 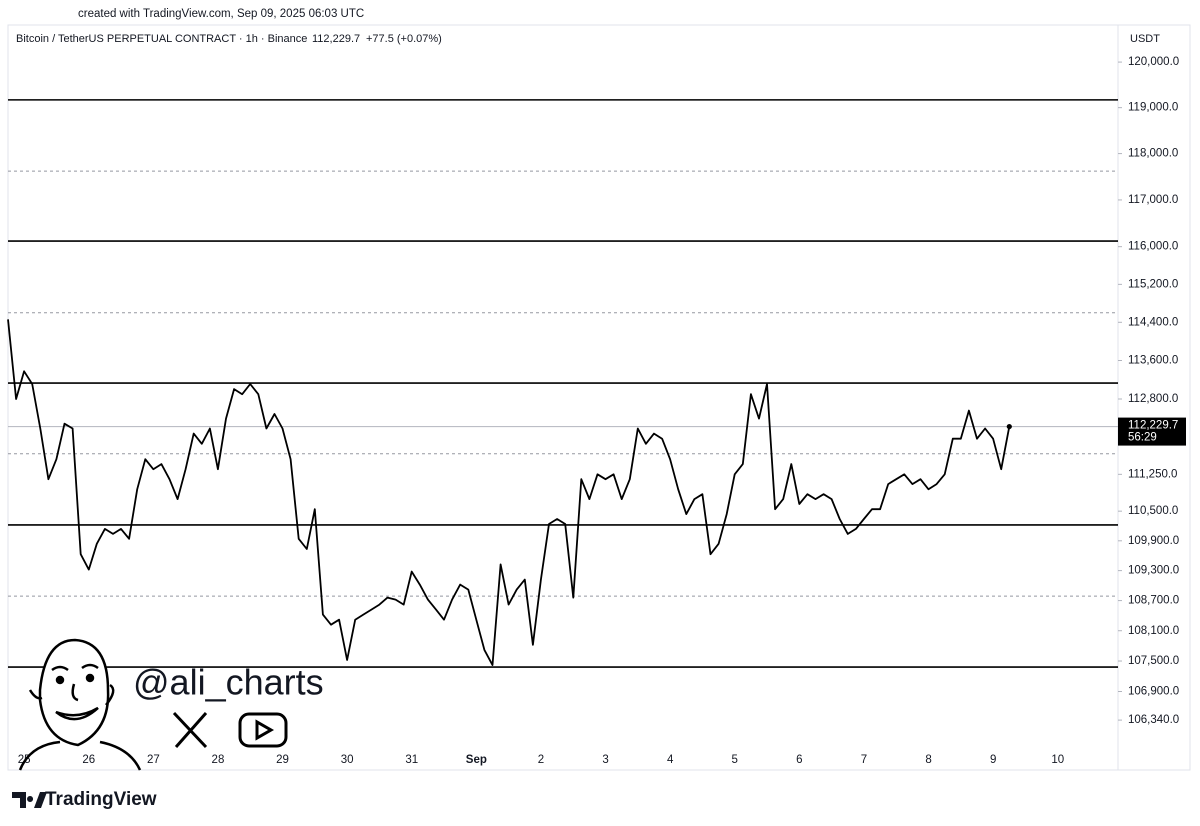 What do you see at coordinates (1153, 511) in the screenshot?
I see `y-tick-label: 110,500.0` at bounding box center [1153, 511].